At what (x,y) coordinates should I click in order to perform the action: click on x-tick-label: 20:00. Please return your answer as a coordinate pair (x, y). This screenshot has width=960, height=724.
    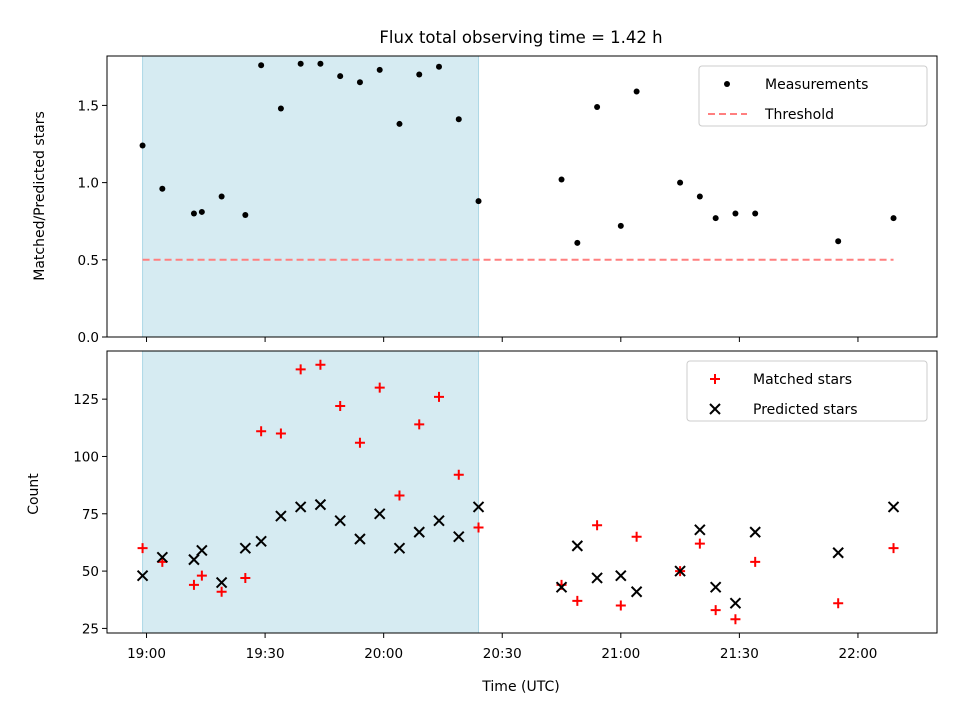
    Looking at the image, I should click on (383, 654).